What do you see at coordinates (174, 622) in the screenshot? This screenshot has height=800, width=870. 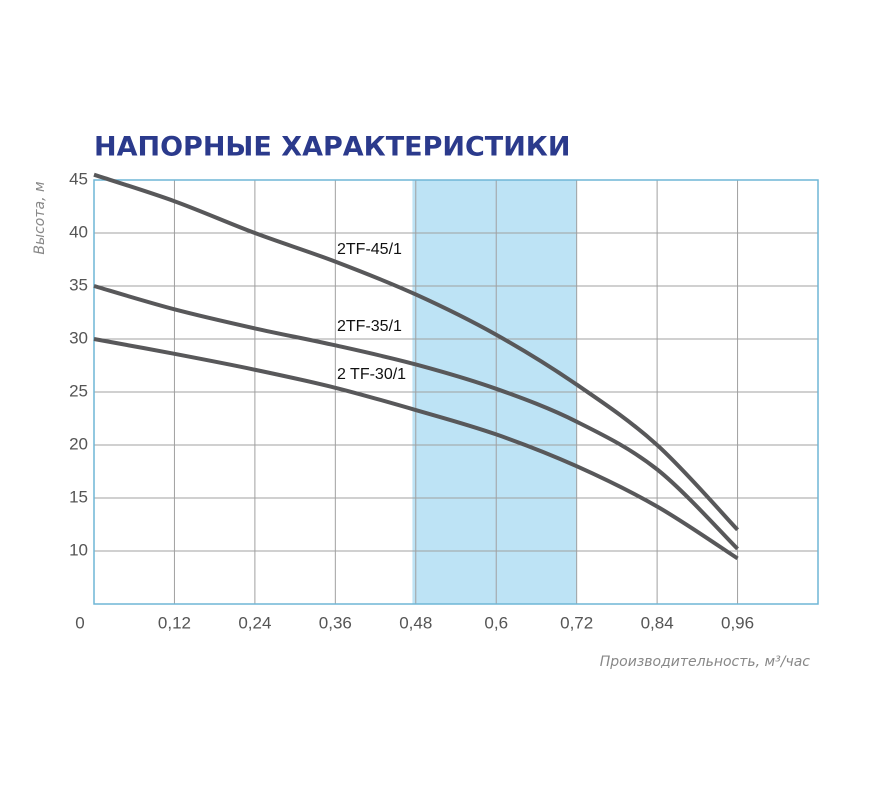 I see `x-tick-label: 0,12` at bounding box center [174, 622].